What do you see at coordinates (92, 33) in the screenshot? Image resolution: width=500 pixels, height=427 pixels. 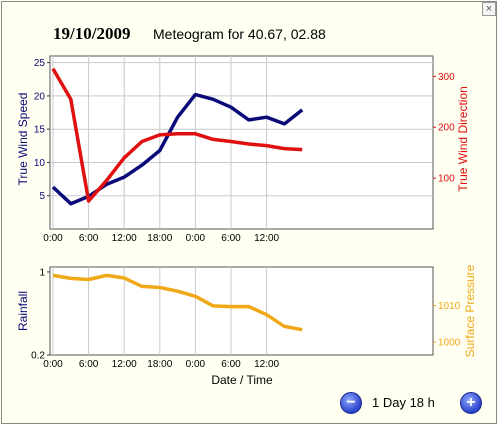 I see `forecast-date: 19/10/2009` at bounding box center [92, 33].